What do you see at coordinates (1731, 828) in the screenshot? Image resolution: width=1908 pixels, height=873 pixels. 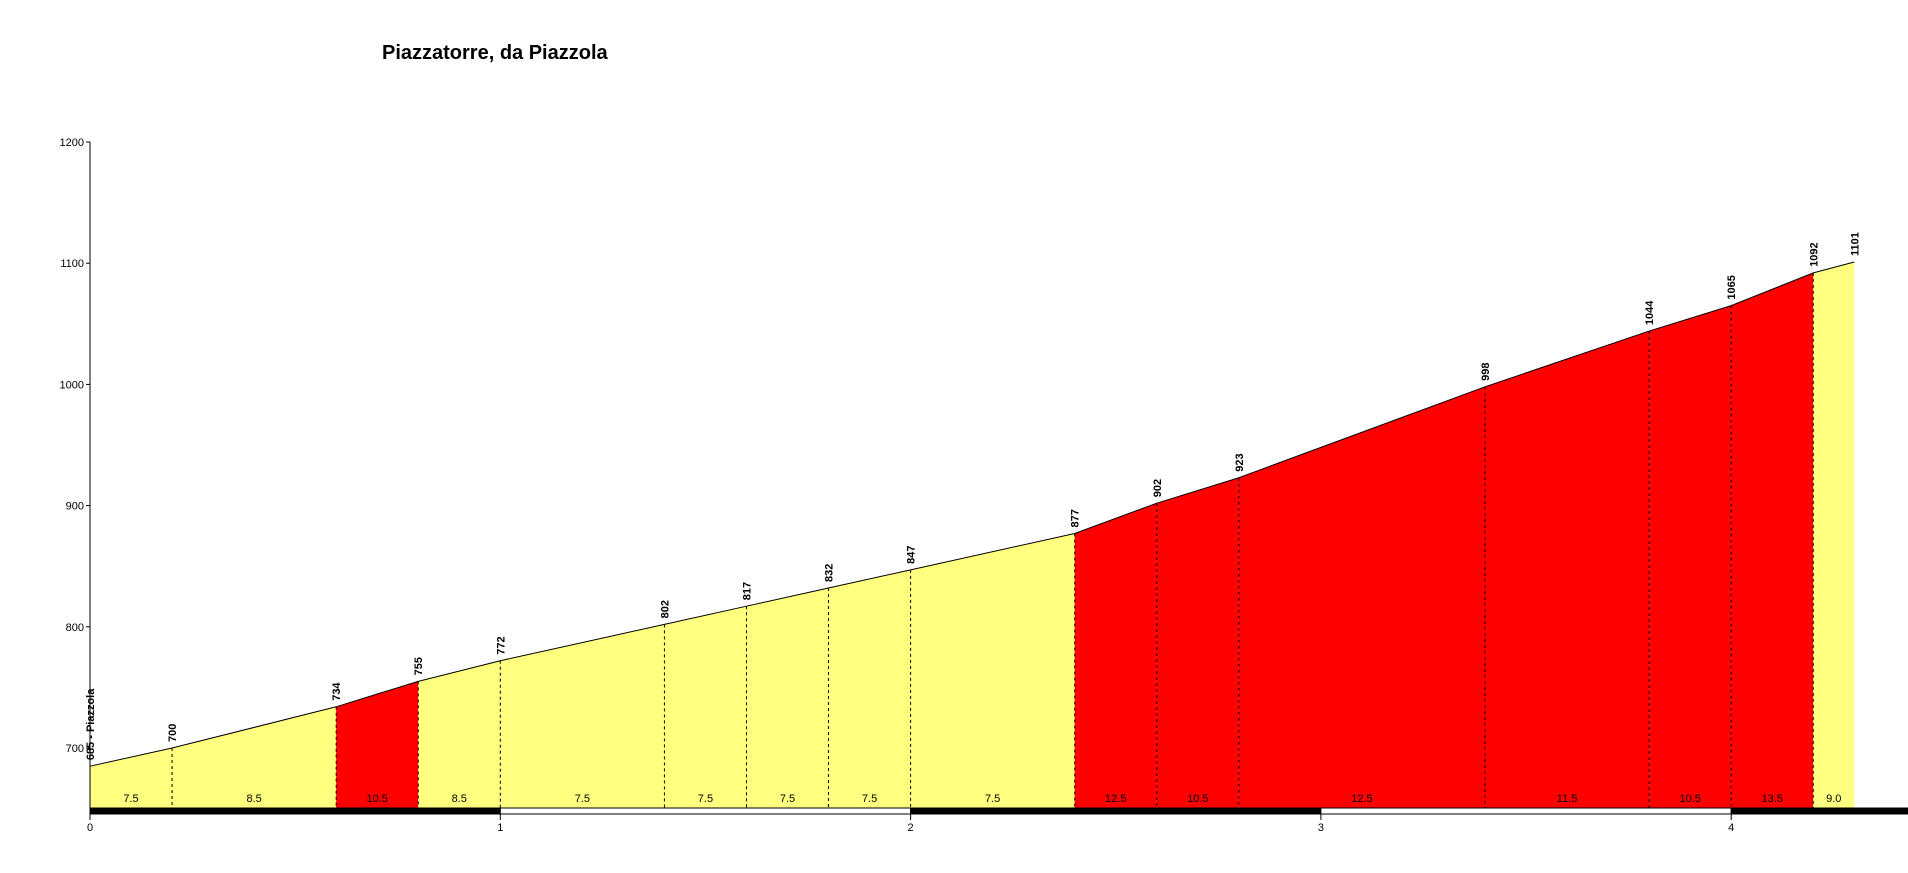 I see `x-tick-label: 4` at bounding box center [1731, 828].